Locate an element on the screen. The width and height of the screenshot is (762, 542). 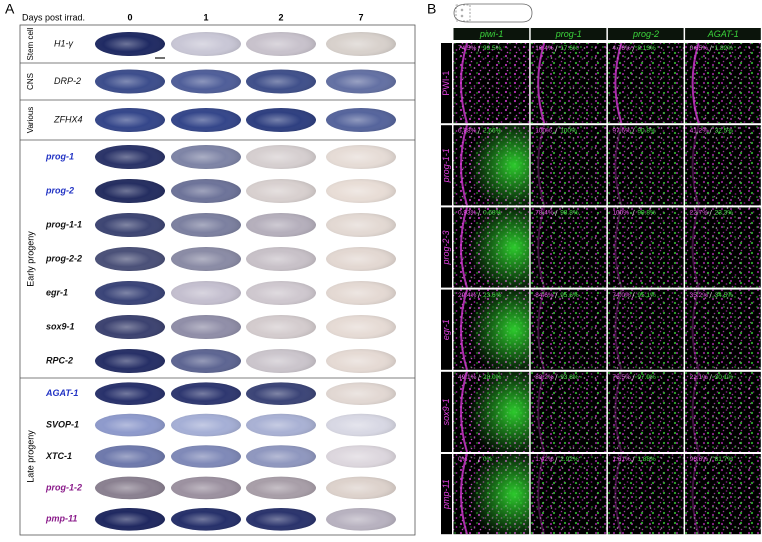
percent-magenta: 74.5% is located at coordinates (467, 48).